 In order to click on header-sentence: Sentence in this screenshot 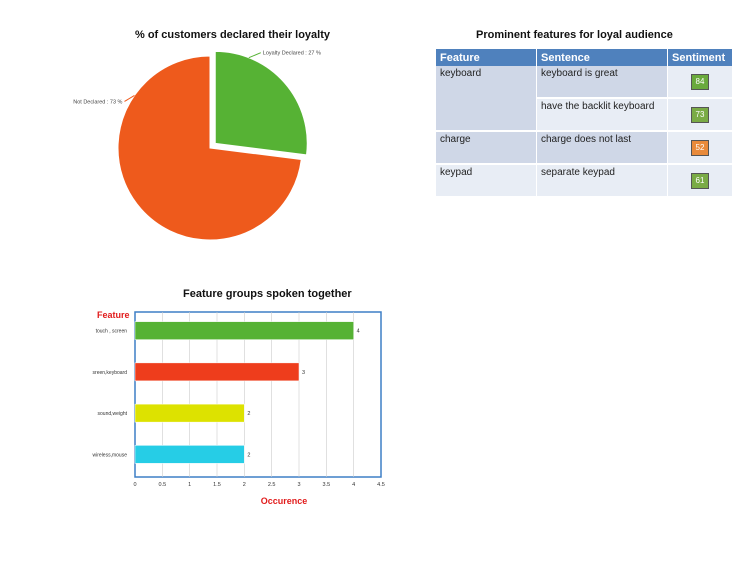, I will do `click(602, 57)`.